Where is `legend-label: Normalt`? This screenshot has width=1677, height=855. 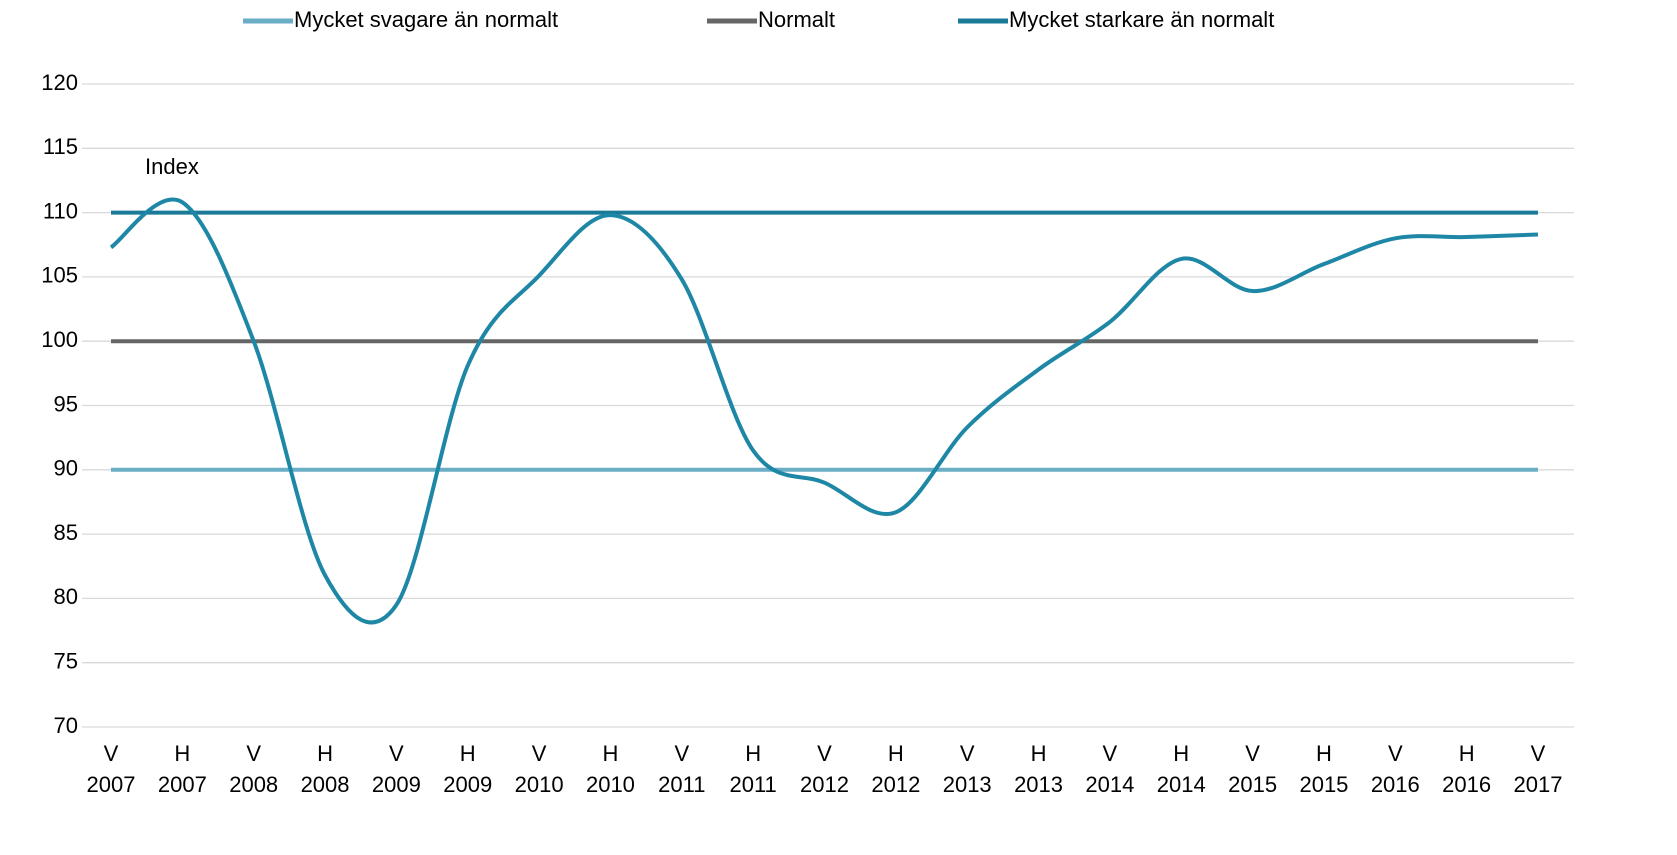
legend-label: Normalt is located at coordinates (796, 19).